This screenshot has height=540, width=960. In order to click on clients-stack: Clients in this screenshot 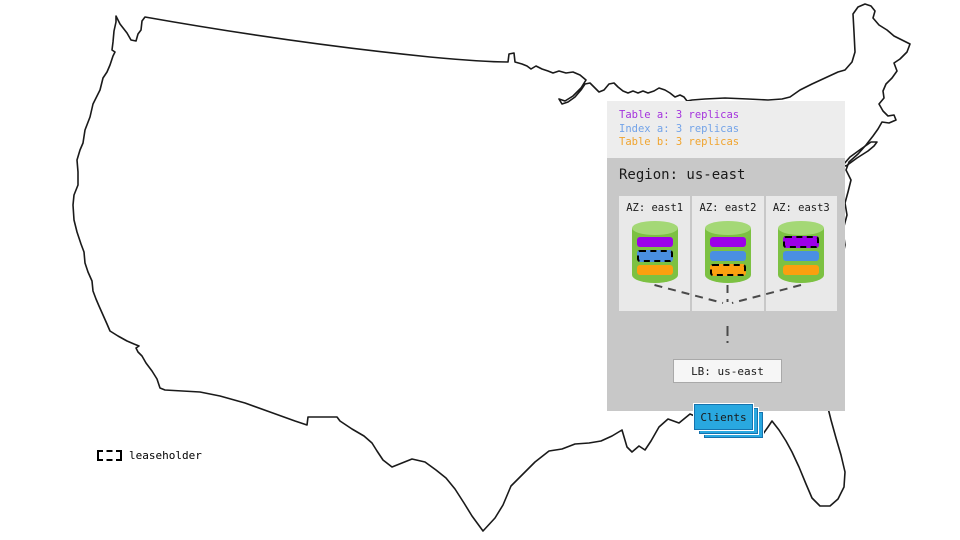, I will do `click(728, 421)`.